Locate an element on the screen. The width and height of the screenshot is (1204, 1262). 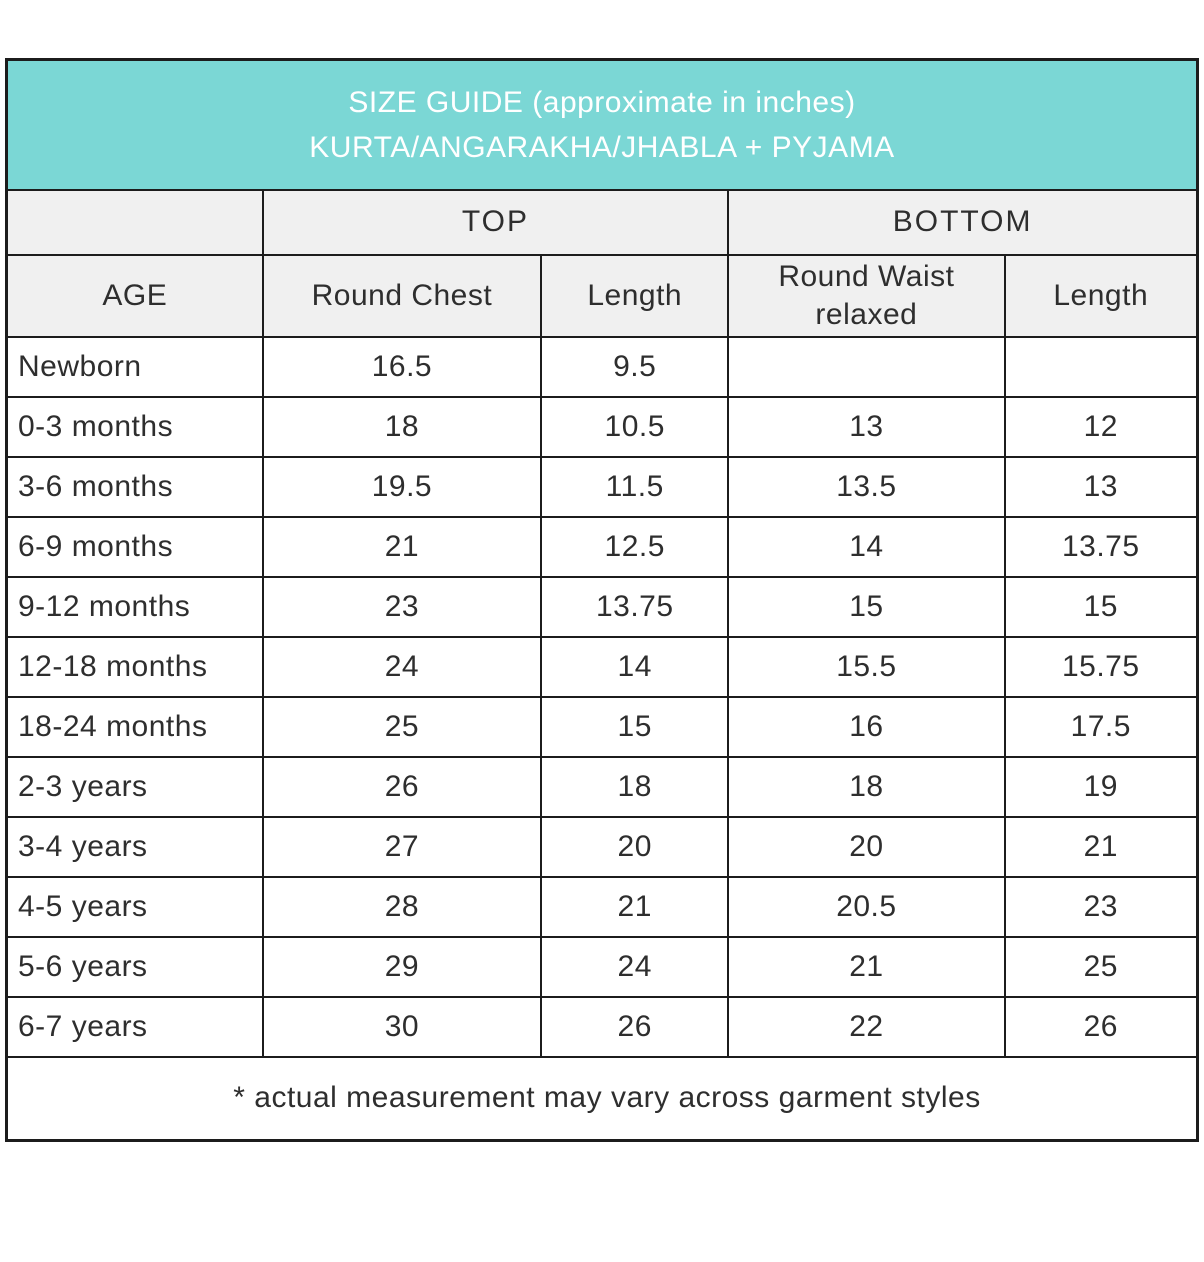
value-cell: 19.5 is located at coordinates (402, 486).